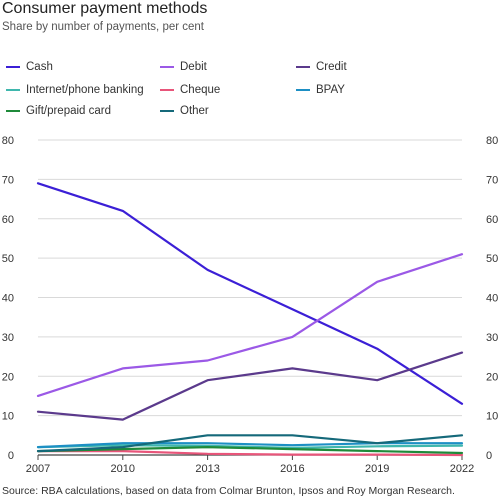 Image resolution: width=500 pixels, height=500 pixels. Describe the element at coordinates (8, 417) in the screenshot. I see `y-tick-label-left: 10` at that location.